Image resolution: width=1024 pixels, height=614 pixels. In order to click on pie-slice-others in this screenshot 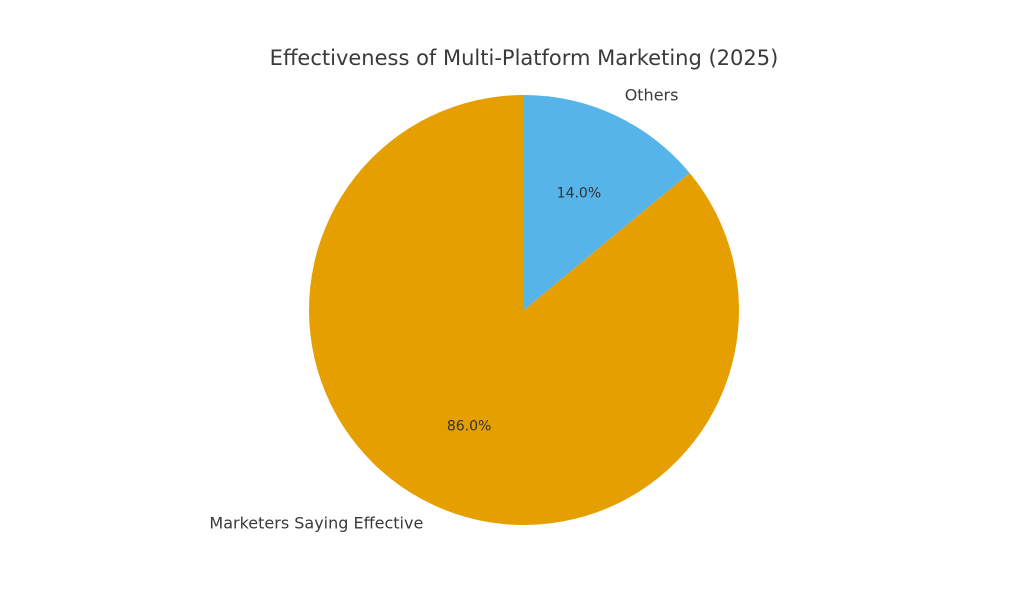, I will do `click(607, 202)`.